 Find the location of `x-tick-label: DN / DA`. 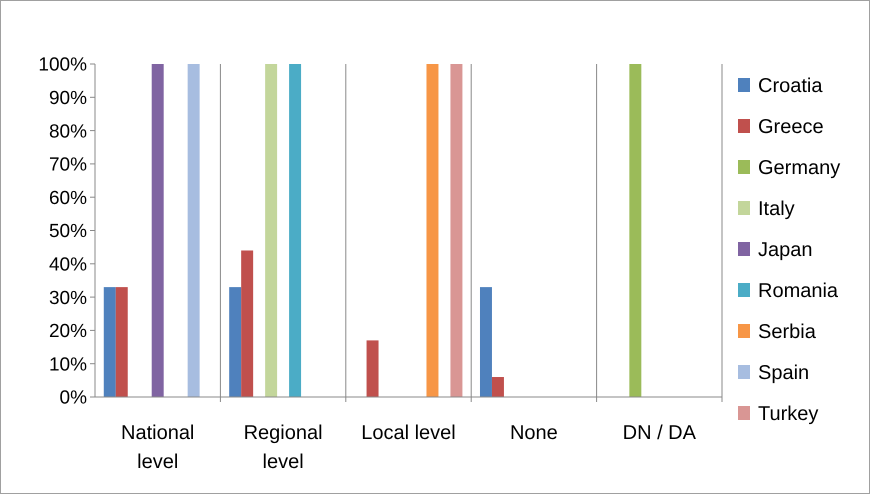

x-tick-label: DN / DA is located at coordinates (659, 433).